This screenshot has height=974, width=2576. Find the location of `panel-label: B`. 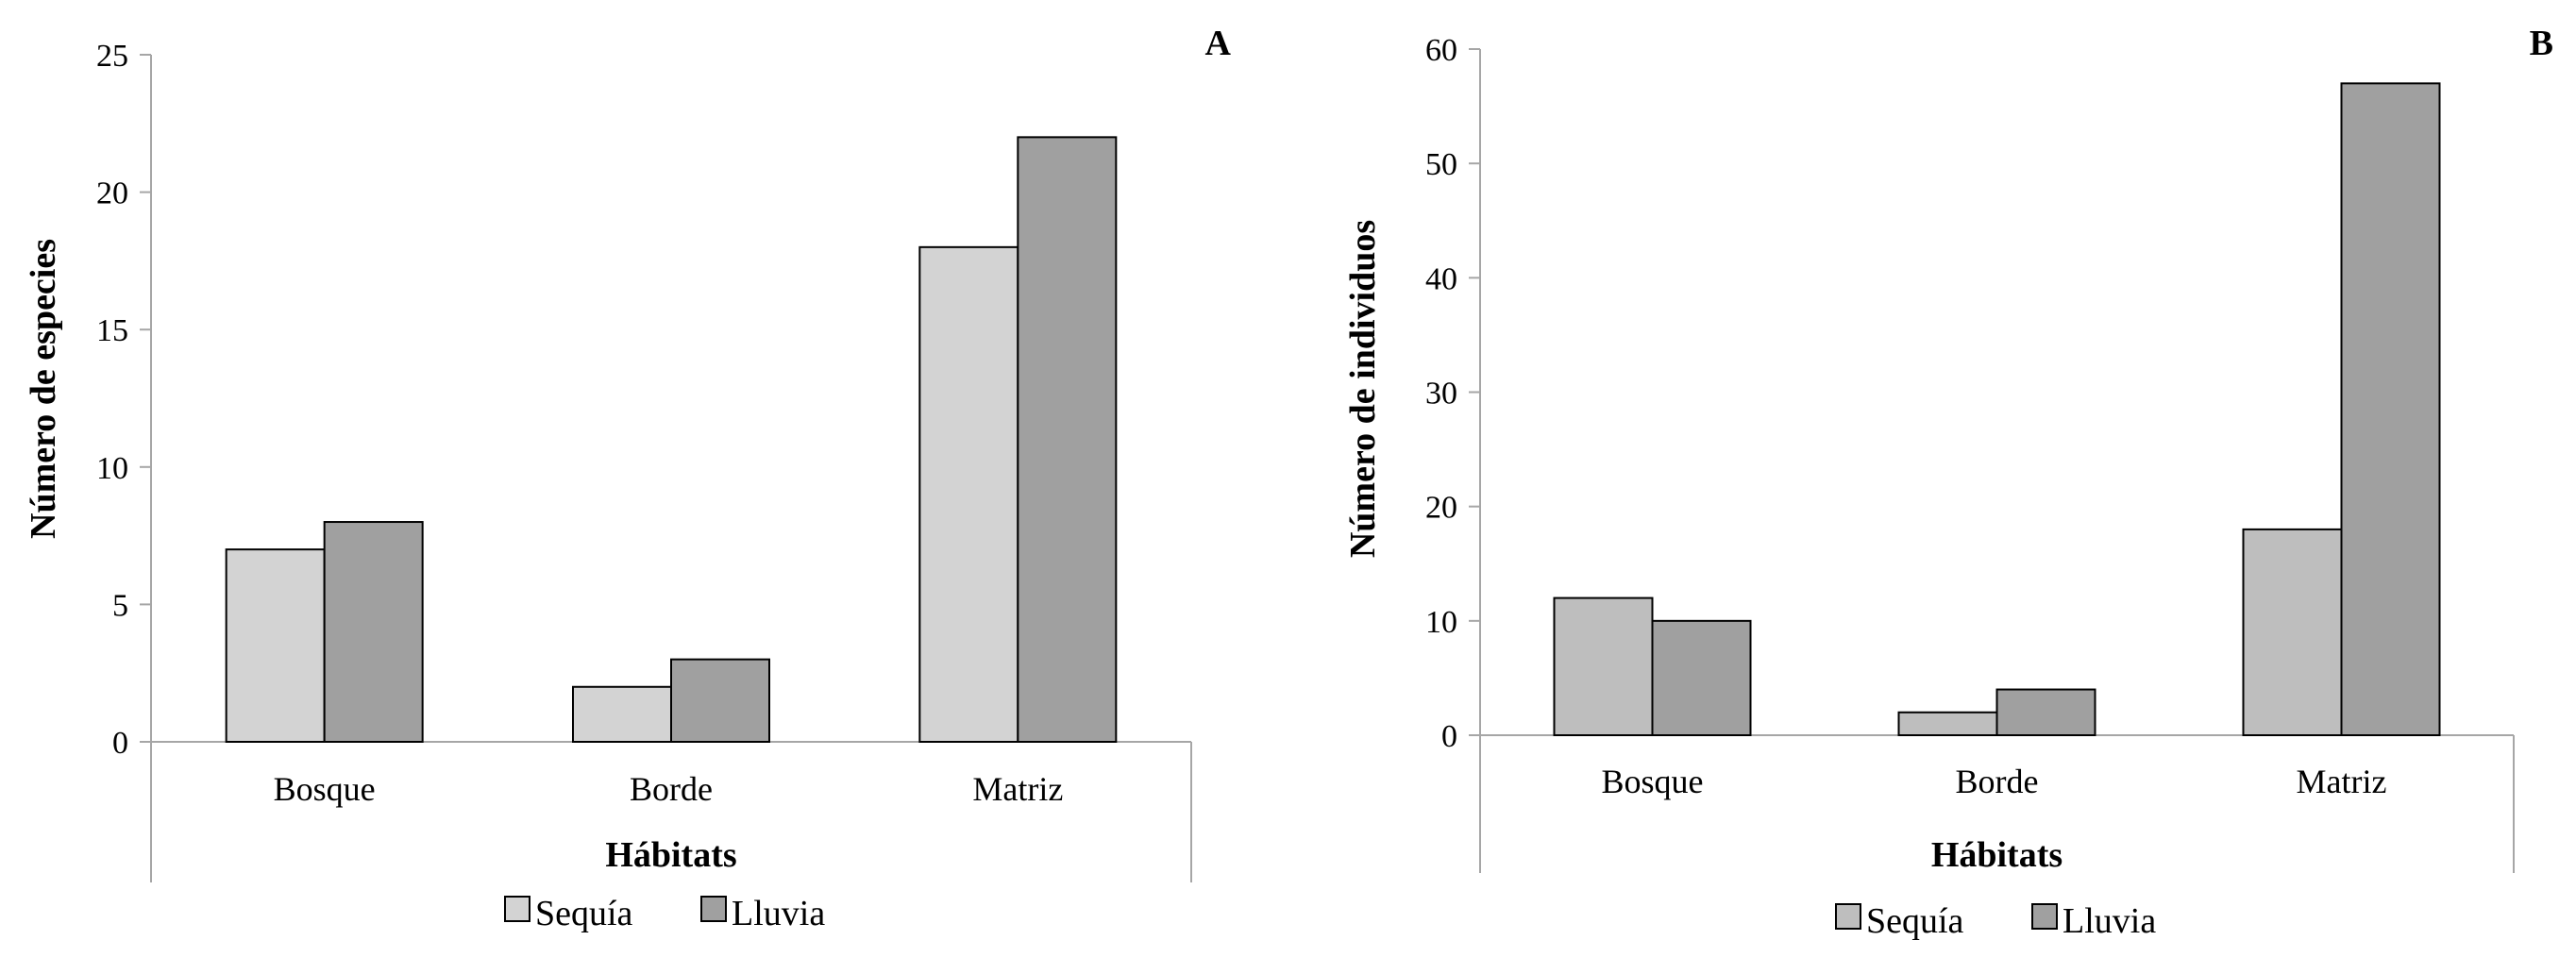

panel-label: B is located at coordinates (2542, 43).